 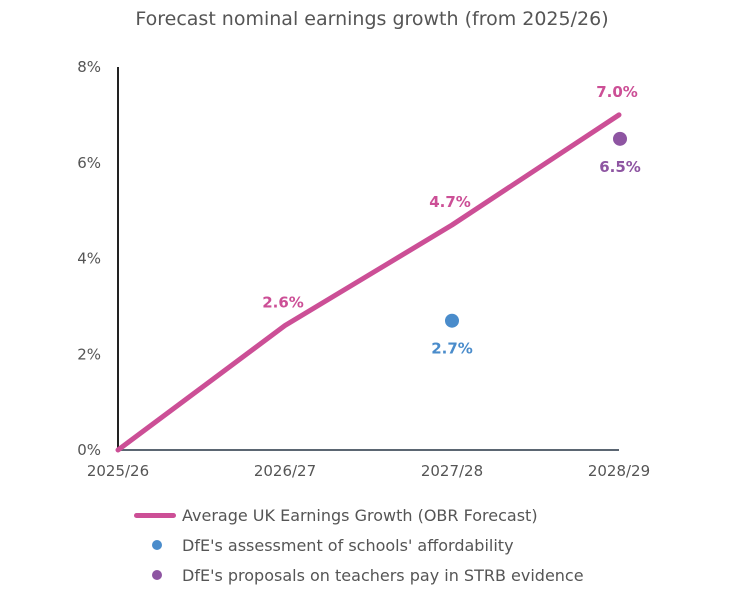 What do you see at coordinates (89, 67) in the screenshot?
I see `y-tick-label: 8%` at bounding box center [89, 67].